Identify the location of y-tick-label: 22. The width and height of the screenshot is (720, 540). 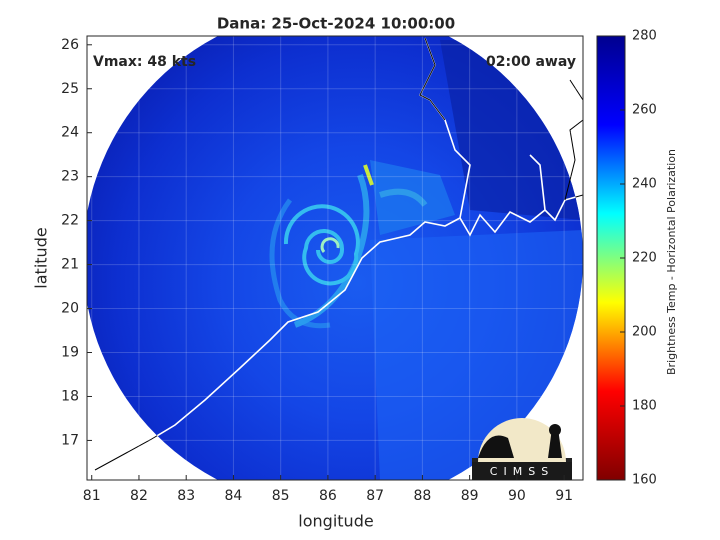
(70, 221).